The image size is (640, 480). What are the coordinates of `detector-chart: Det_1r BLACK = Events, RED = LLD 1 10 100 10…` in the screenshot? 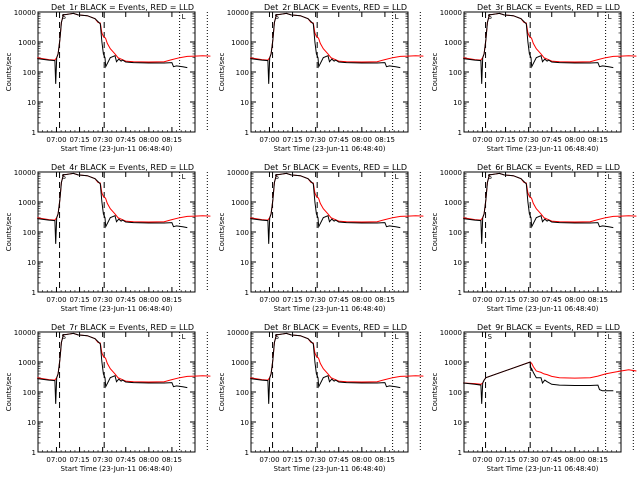 It's located at (108, 78).